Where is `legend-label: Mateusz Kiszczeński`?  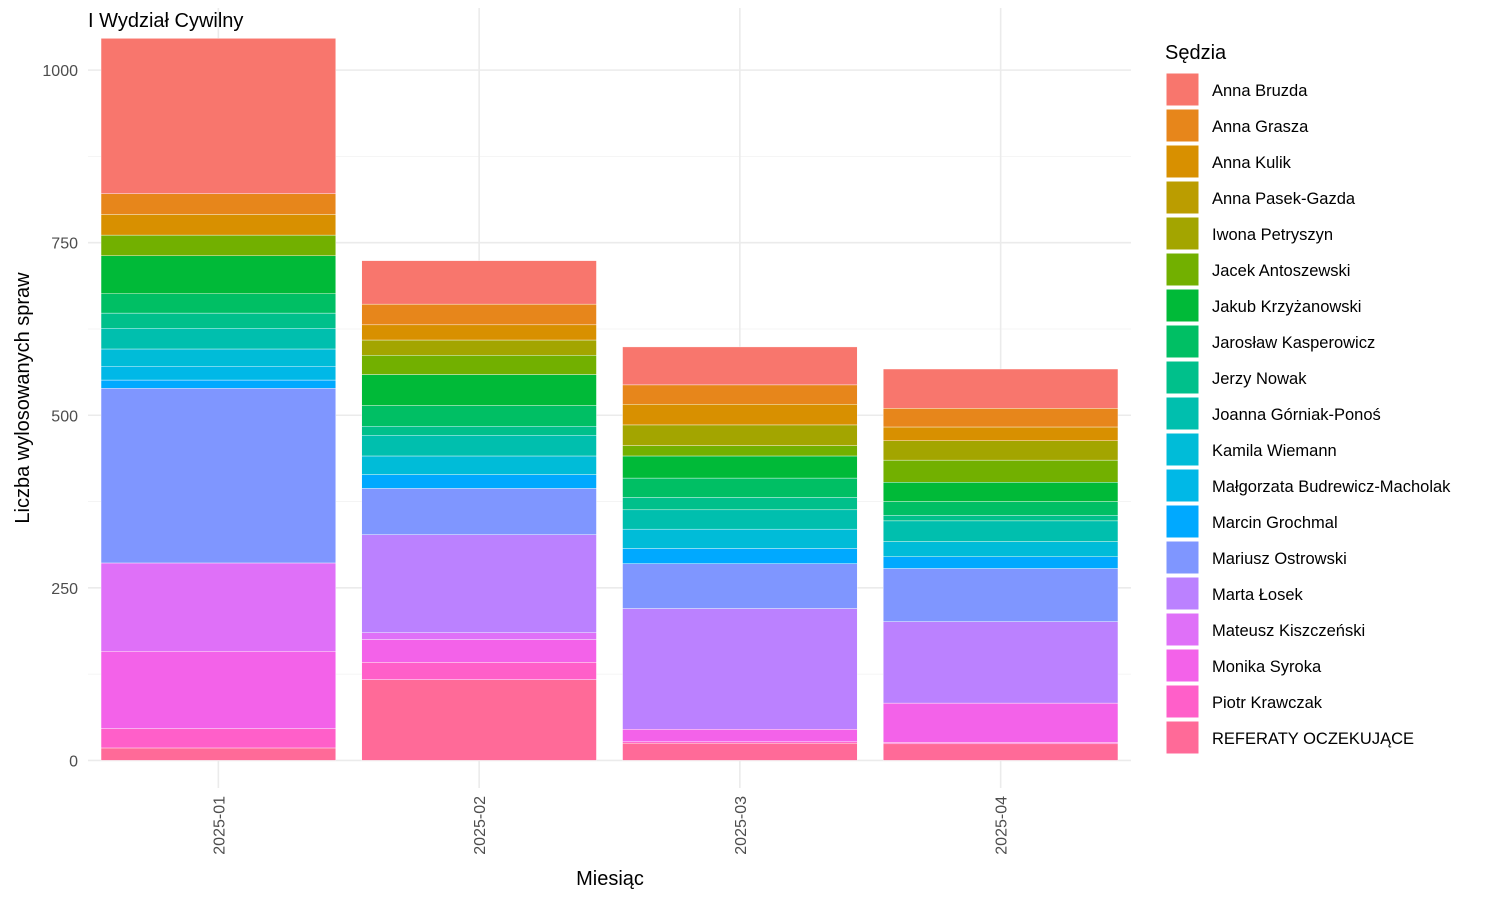 legend-label: Mateusz Kiszczeński is located at coordinates (1288, 631).